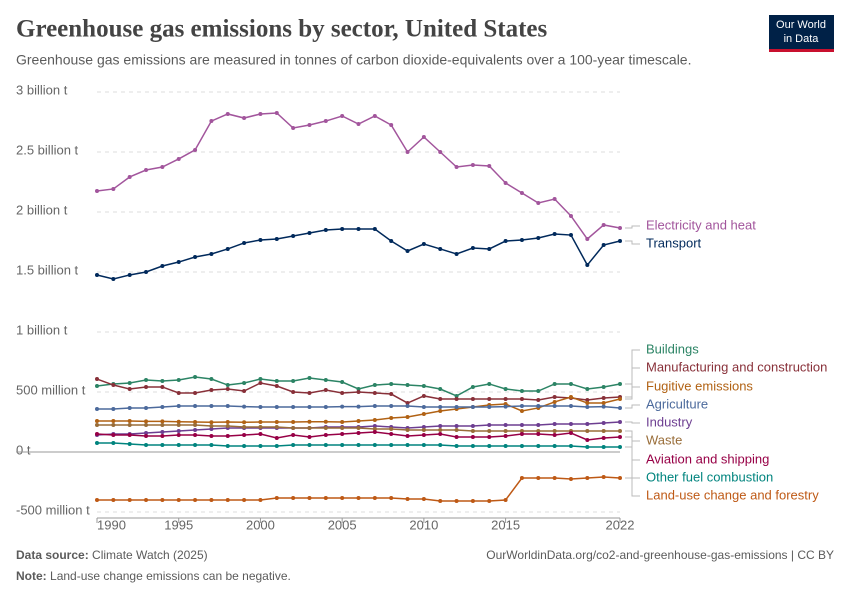 The width and height of the screenshot is (850, 600). I want to click on x-tick-label: 1995, so click(178, 524).